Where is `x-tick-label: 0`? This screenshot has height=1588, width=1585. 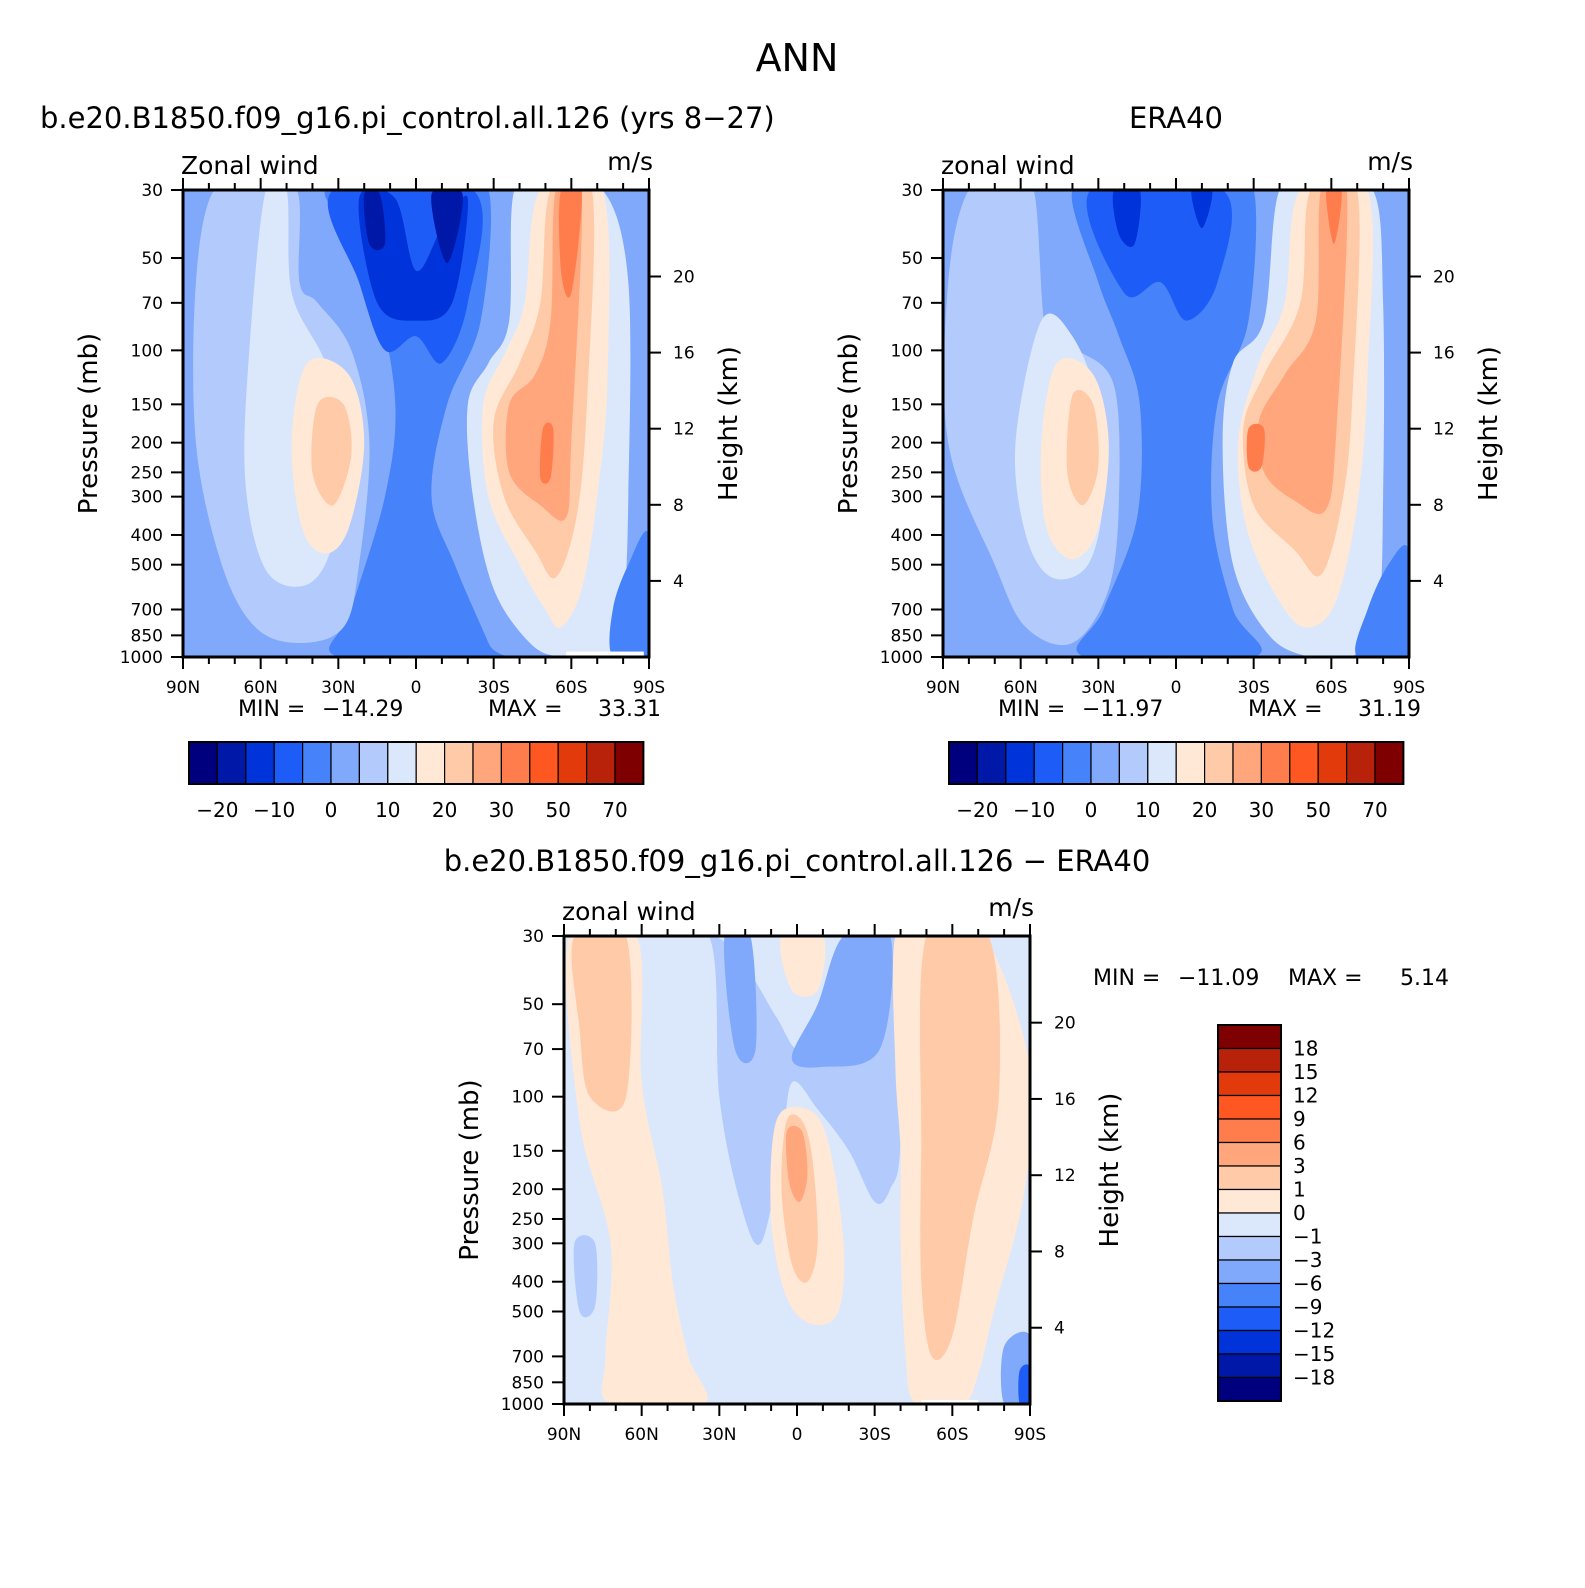 x-tick-label: 0 is located at coordinates (797, 1435).